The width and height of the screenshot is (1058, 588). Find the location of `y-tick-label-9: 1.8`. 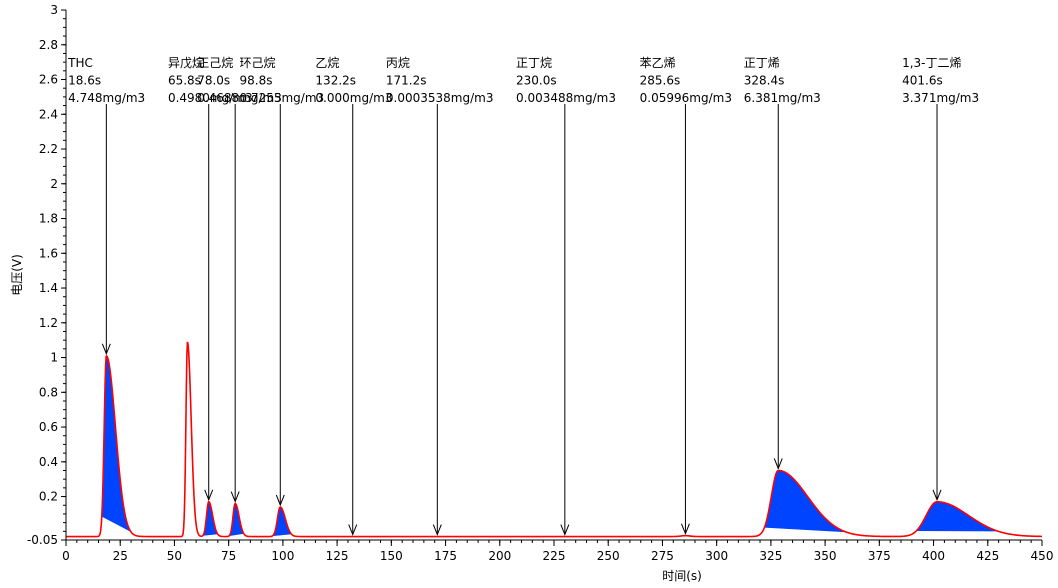

y-tick-label-9: 1.8 is located at coordinates (48, 219).